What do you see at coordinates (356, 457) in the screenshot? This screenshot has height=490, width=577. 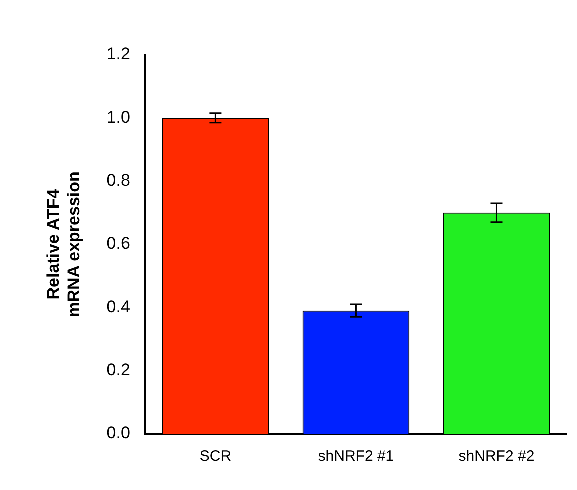 I see `x-tick-label: shNRF2 #1` at bounding box center [356, 457].